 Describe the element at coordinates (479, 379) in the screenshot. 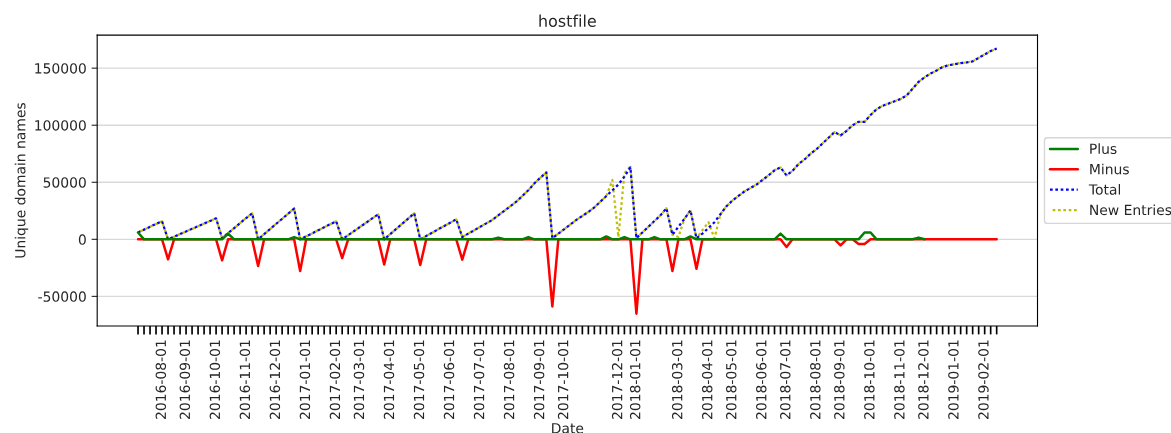

I see `x-tick-label: 2017-07-01` at that location.